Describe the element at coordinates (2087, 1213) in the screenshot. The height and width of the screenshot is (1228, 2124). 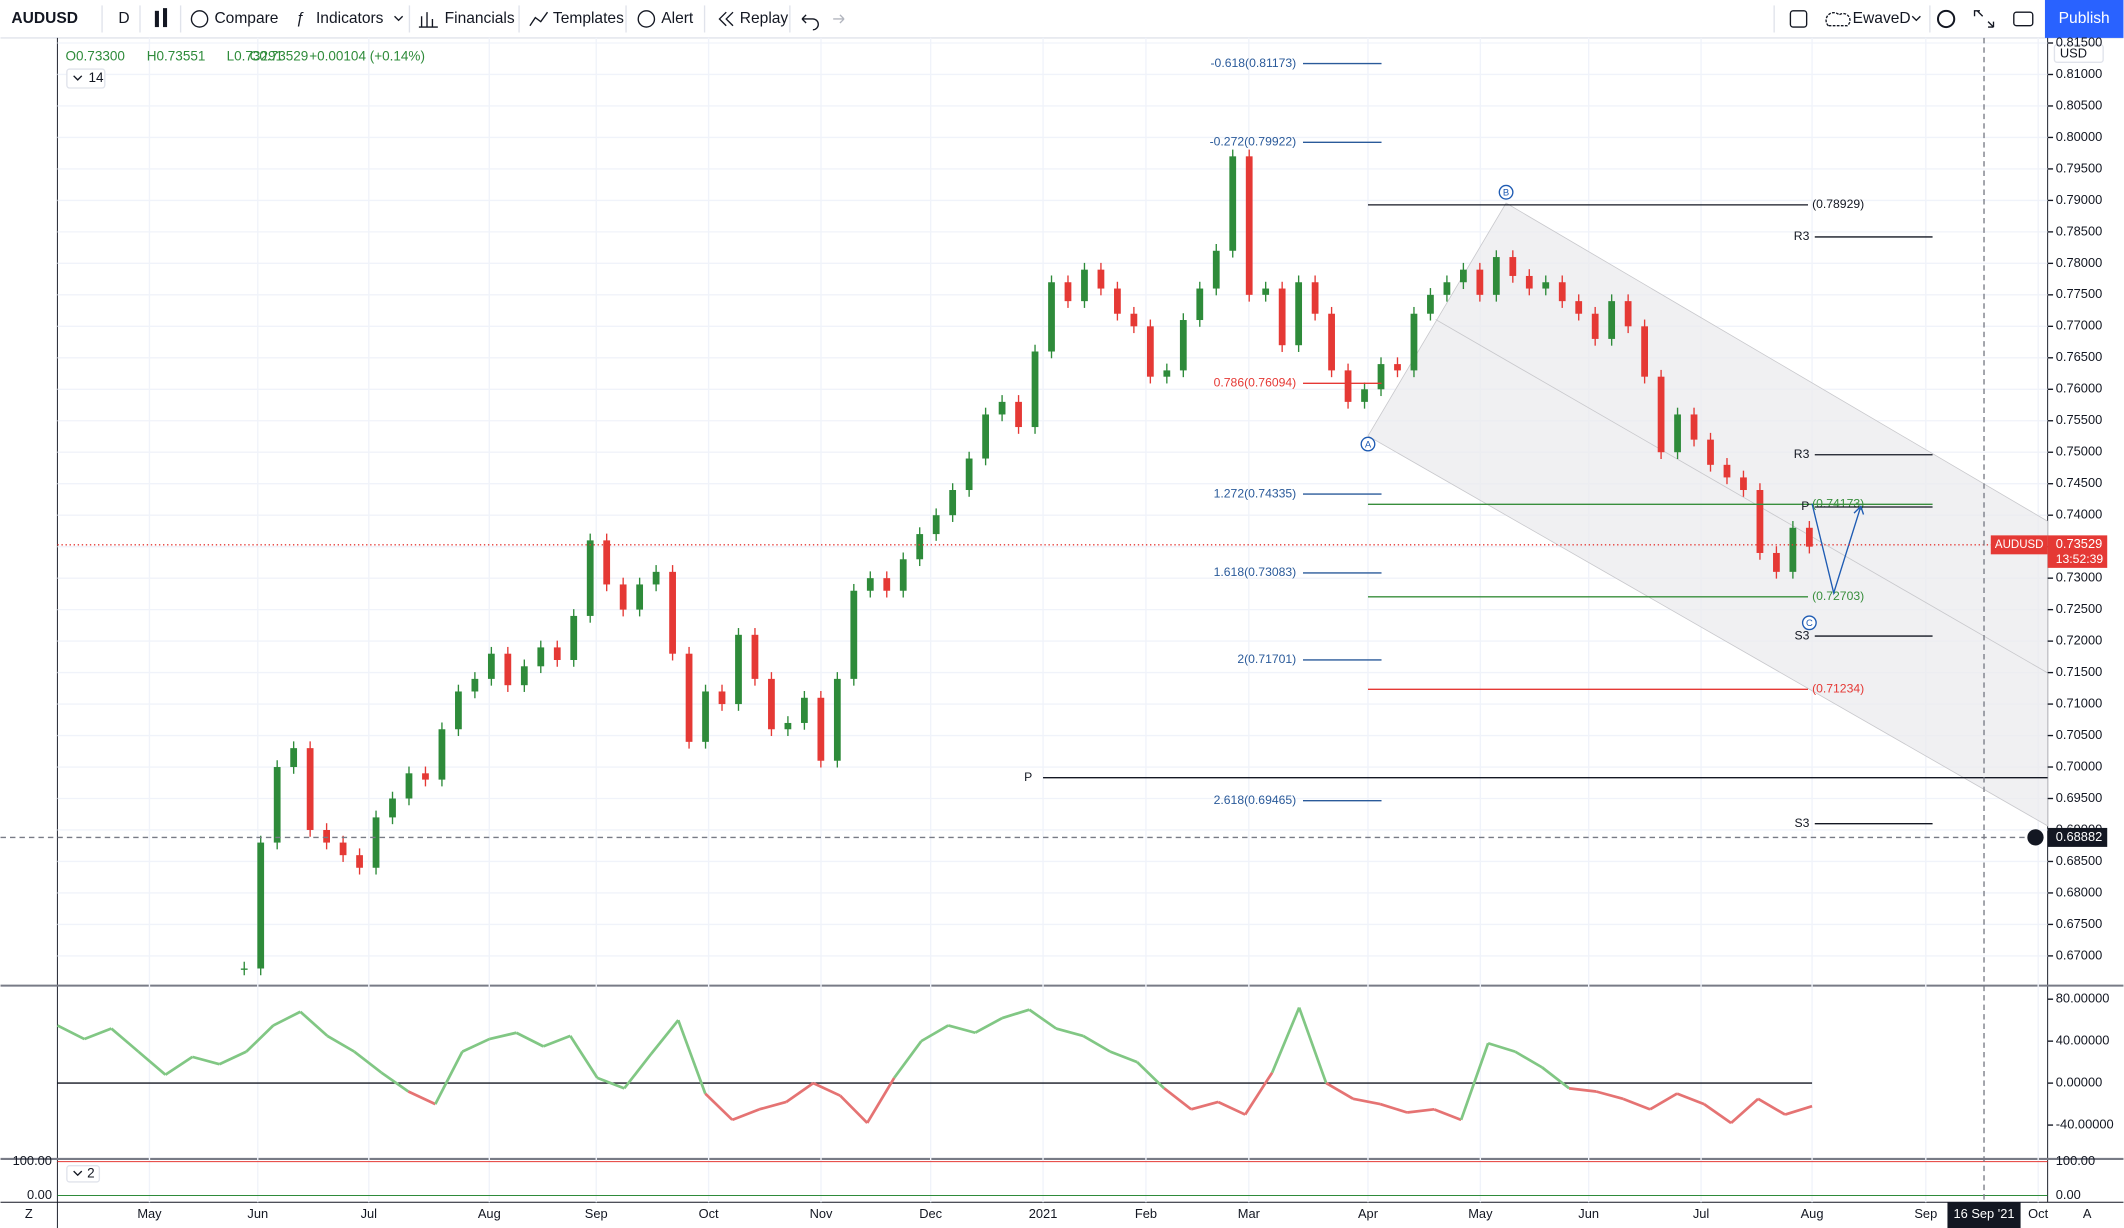
I see `scale-auto: A` at that location.